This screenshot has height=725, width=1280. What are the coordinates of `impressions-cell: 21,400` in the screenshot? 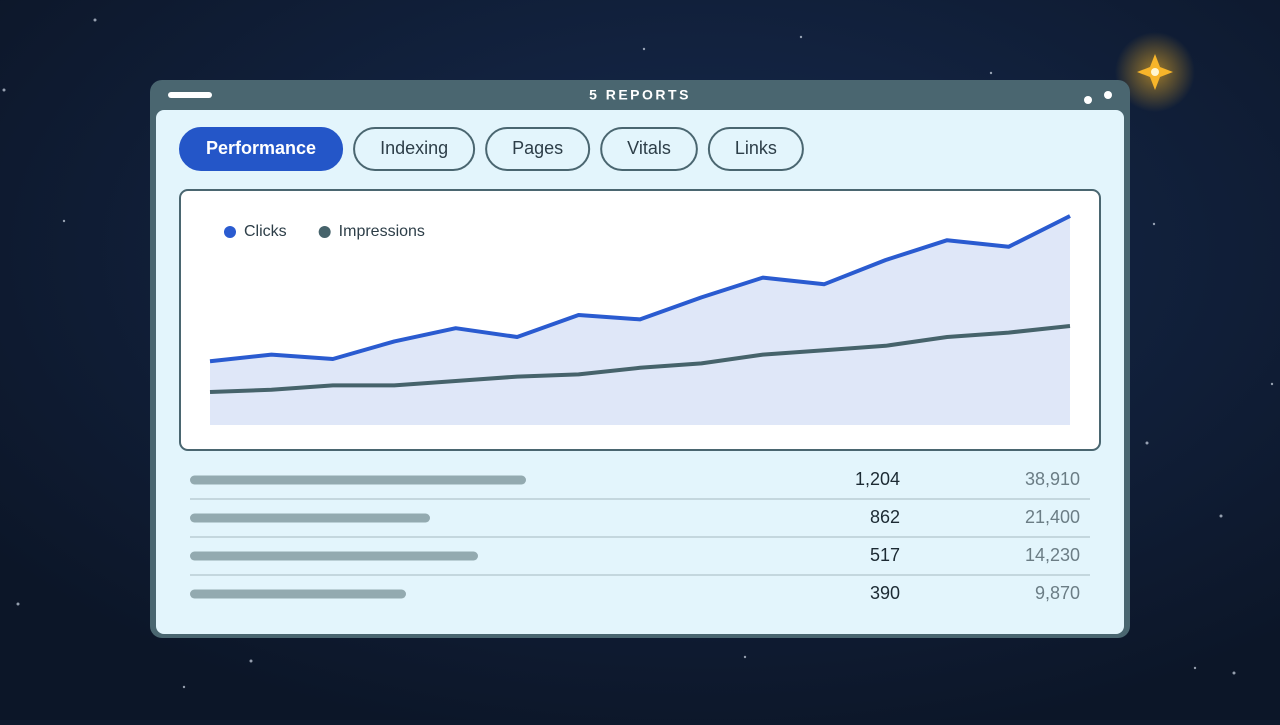 It's located at (1052, 517).